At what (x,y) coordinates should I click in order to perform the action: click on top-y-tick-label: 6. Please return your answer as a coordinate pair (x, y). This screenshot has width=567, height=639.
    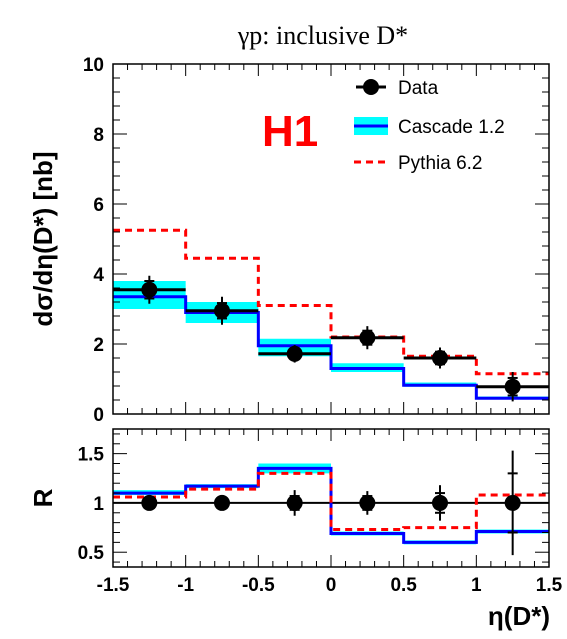
    Looking at the image, I should click on (98, 205).